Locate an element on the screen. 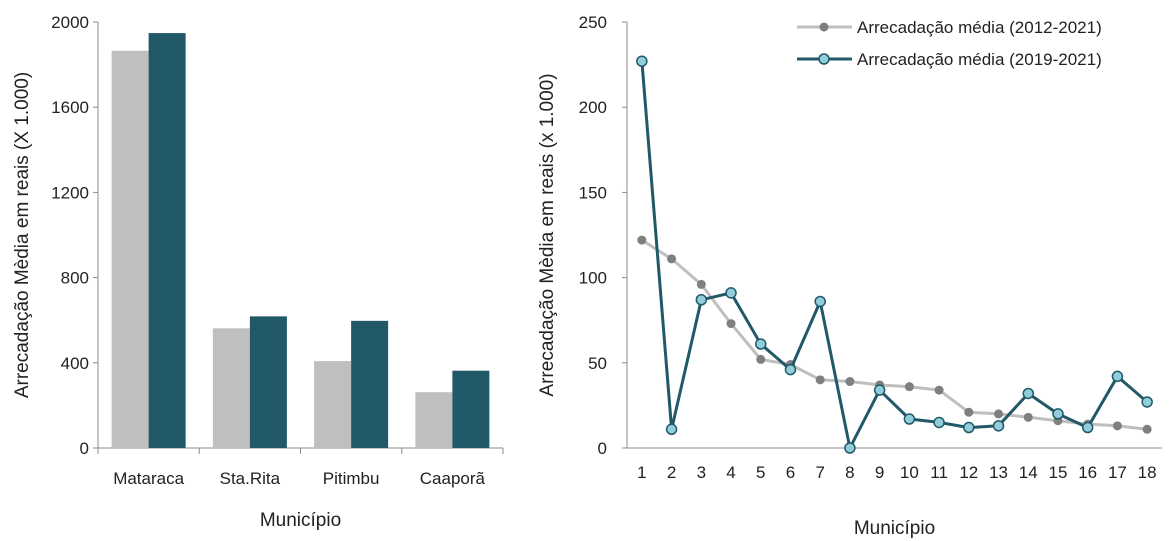 This screenshot has width=1176, height=541. y-tick-label: 100 is located at coordinates (593, 278).